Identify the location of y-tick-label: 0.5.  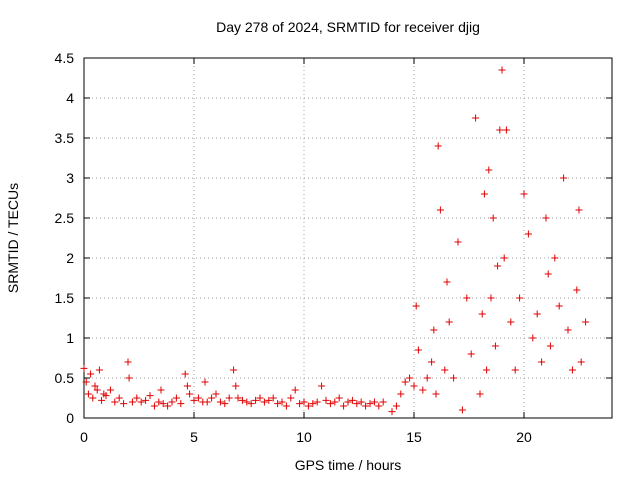
(65, 378).